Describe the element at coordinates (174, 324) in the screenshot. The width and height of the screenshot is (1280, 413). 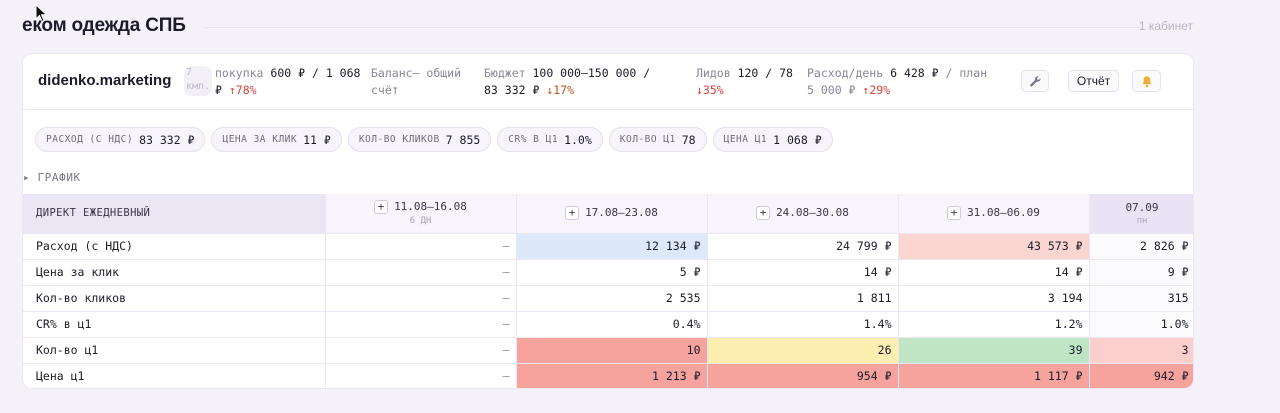
I see `metric-label: CR% в ц1` at that location.